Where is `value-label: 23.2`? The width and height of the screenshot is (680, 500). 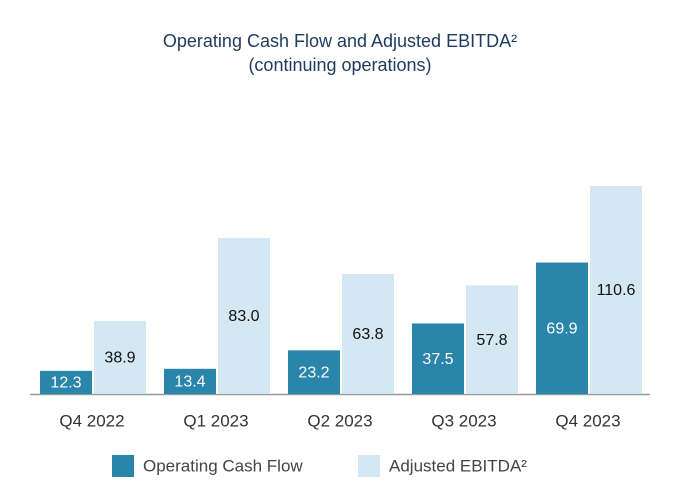 value-label: 23.2 is located at coordinates (313, 372).